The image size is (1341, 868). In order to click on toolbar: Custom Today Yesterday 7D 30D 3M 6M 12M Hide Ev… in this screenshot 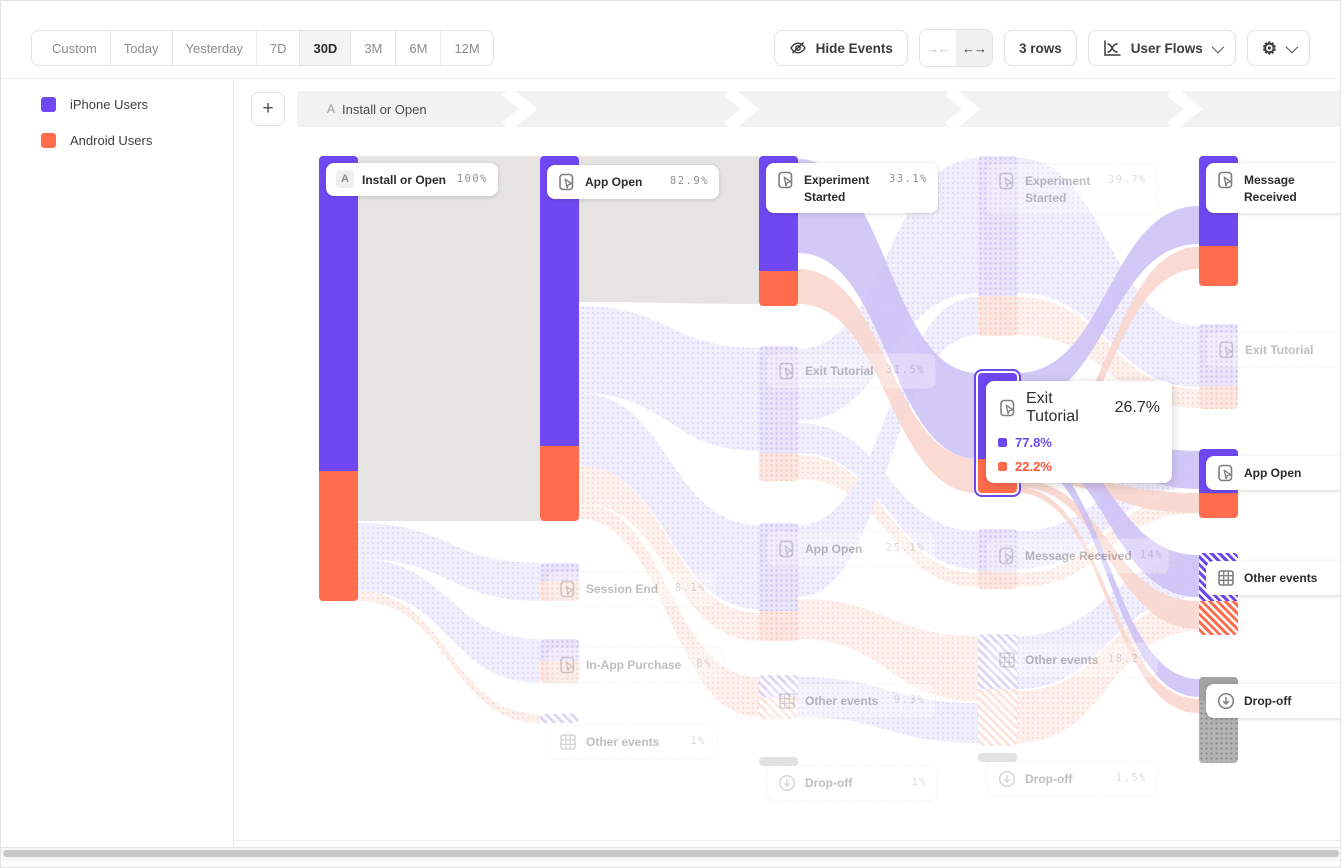, I will do `click(670, 40)`.